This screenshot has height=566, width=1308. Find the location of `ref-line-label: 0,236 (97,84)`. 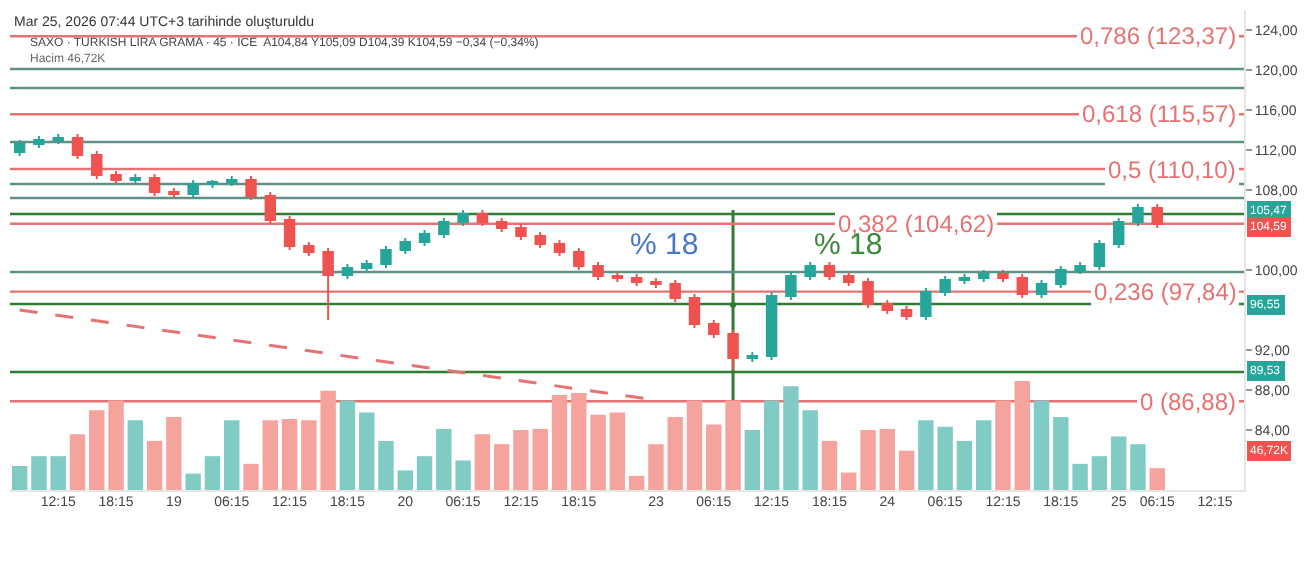

ref-line-label: 0,236 (97,84) is located at coordinates (1165, 292).